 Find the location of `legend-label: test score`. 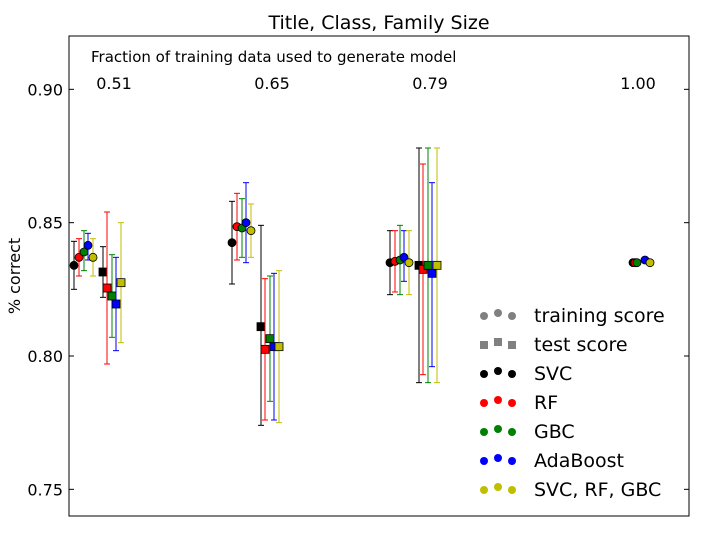

legend-label: test score is located at coordinates (581, 345).